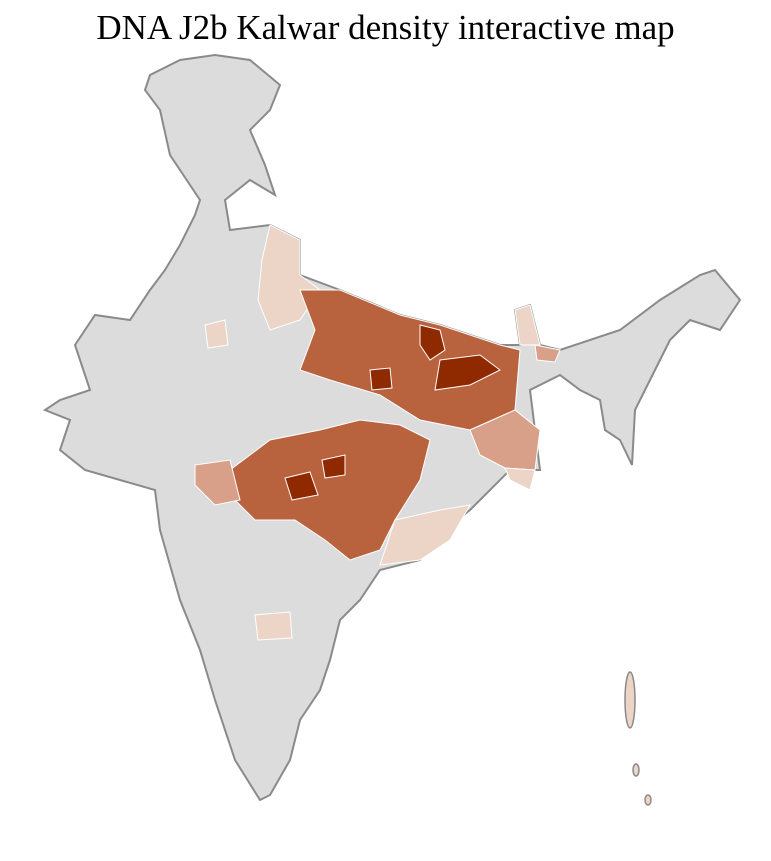  What do you see at coordinates (216, 334) in the screenshot?
I see `region-very-low-rajasthan` at bounding box center [216, 334].